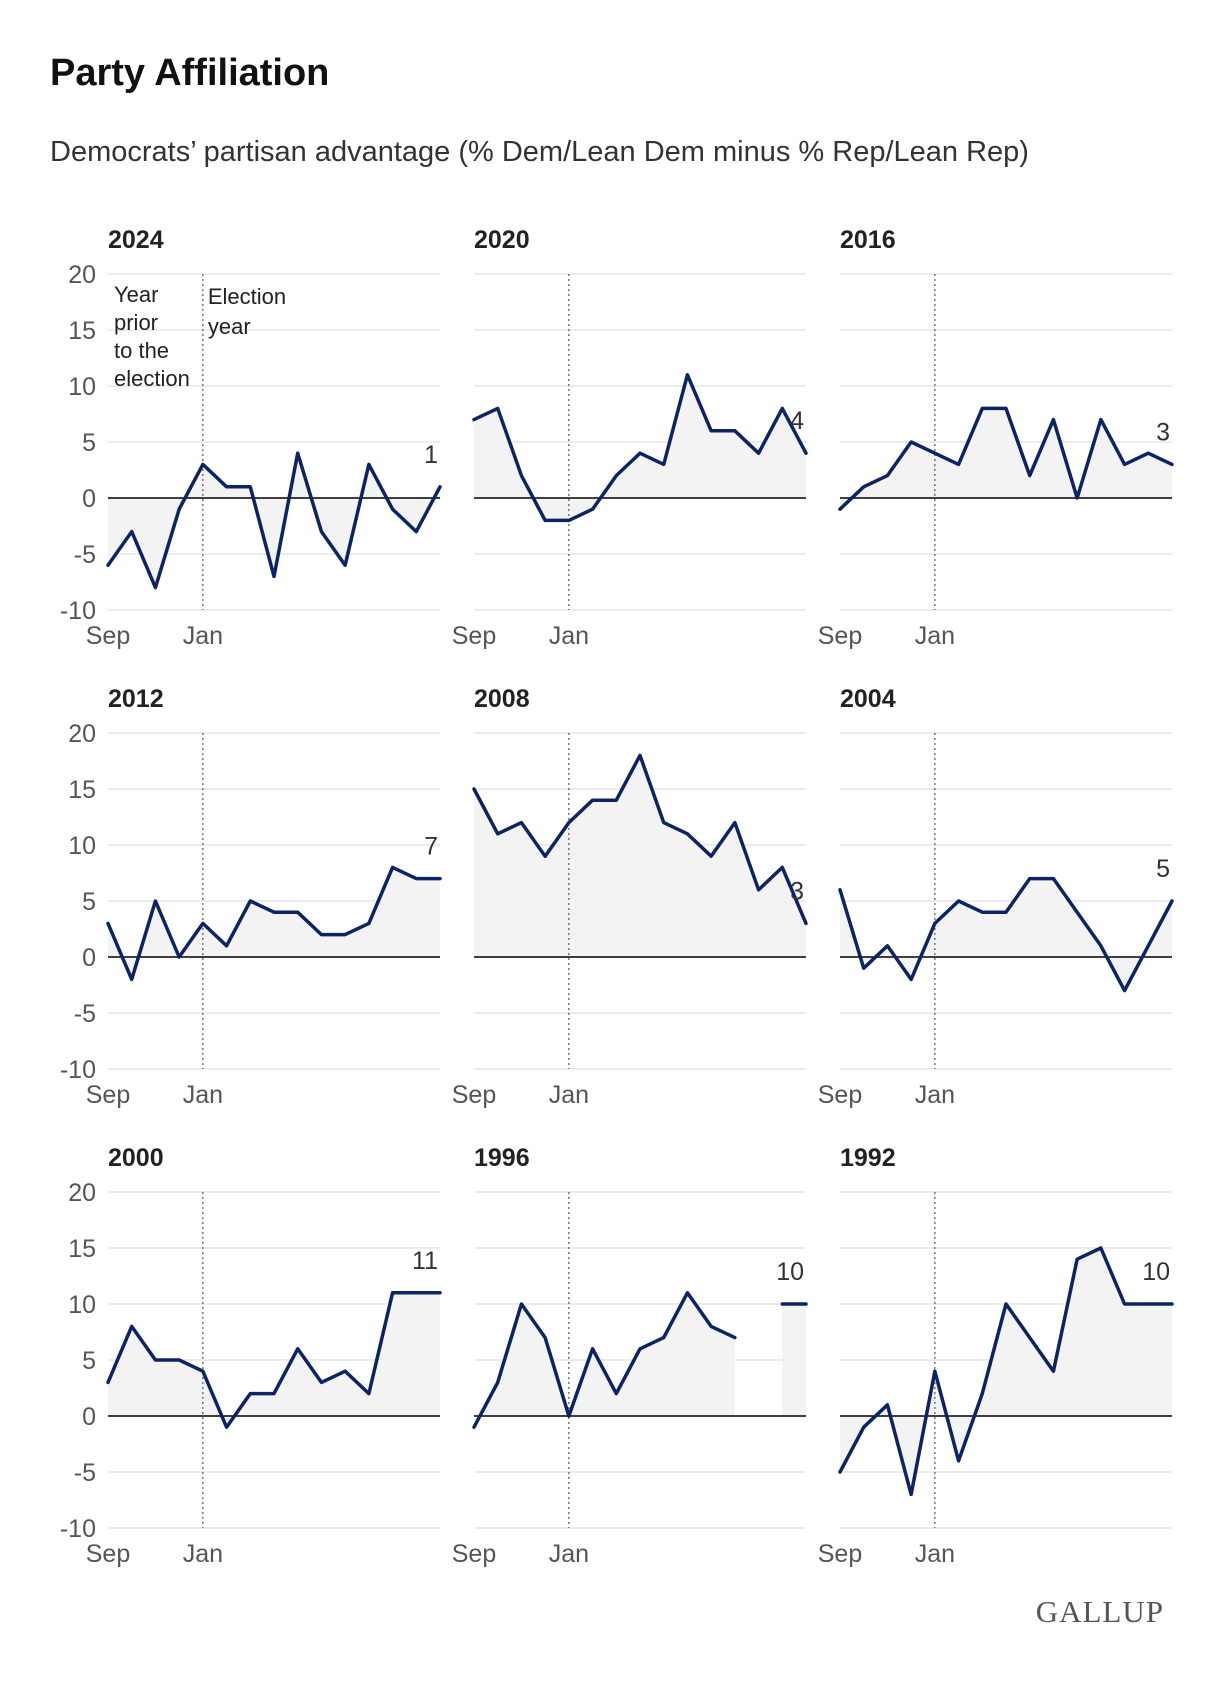 The height and width of the screenshot is (1688, 1220). I want to click on panel-title: 2016, so click(868, 240).